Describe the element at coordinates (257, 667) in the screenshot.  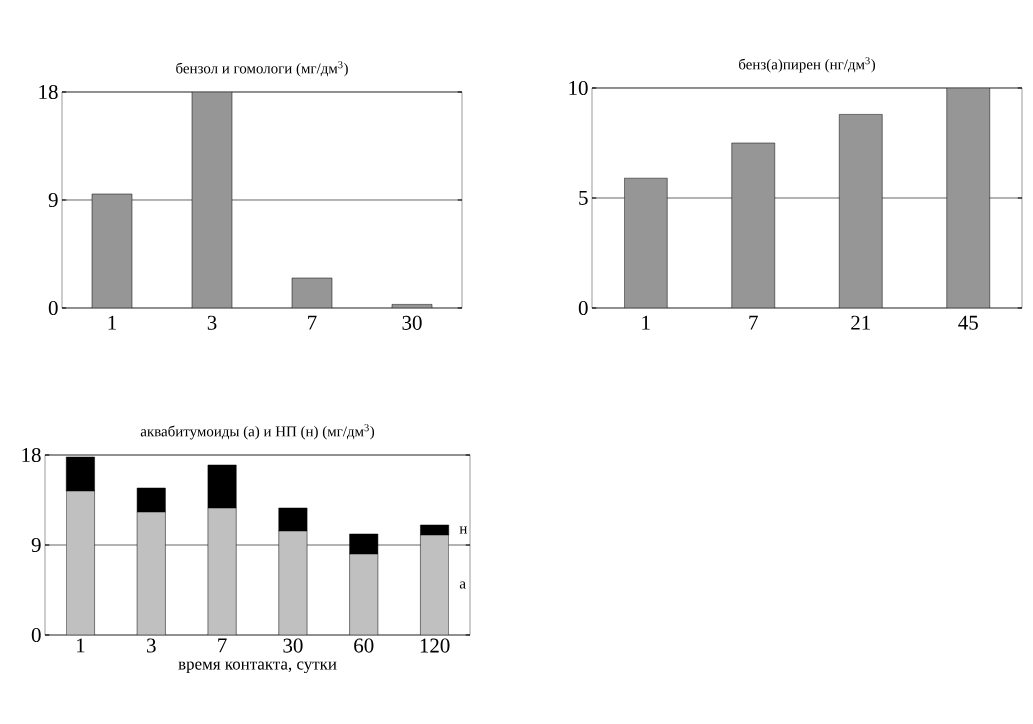
I see `x-axis-title: время контакта, сутки` at that location.